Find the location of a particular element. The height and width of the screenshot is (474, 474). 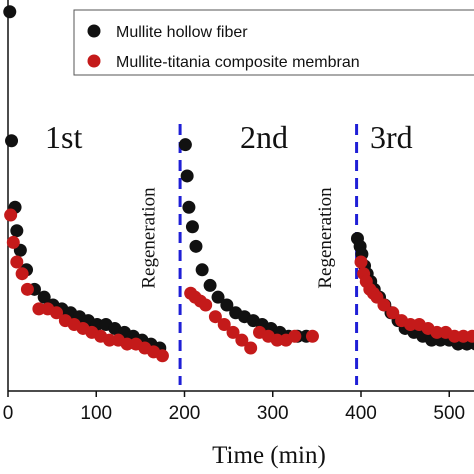

x-tick-label: 200 is located at coordinates (185, 413).